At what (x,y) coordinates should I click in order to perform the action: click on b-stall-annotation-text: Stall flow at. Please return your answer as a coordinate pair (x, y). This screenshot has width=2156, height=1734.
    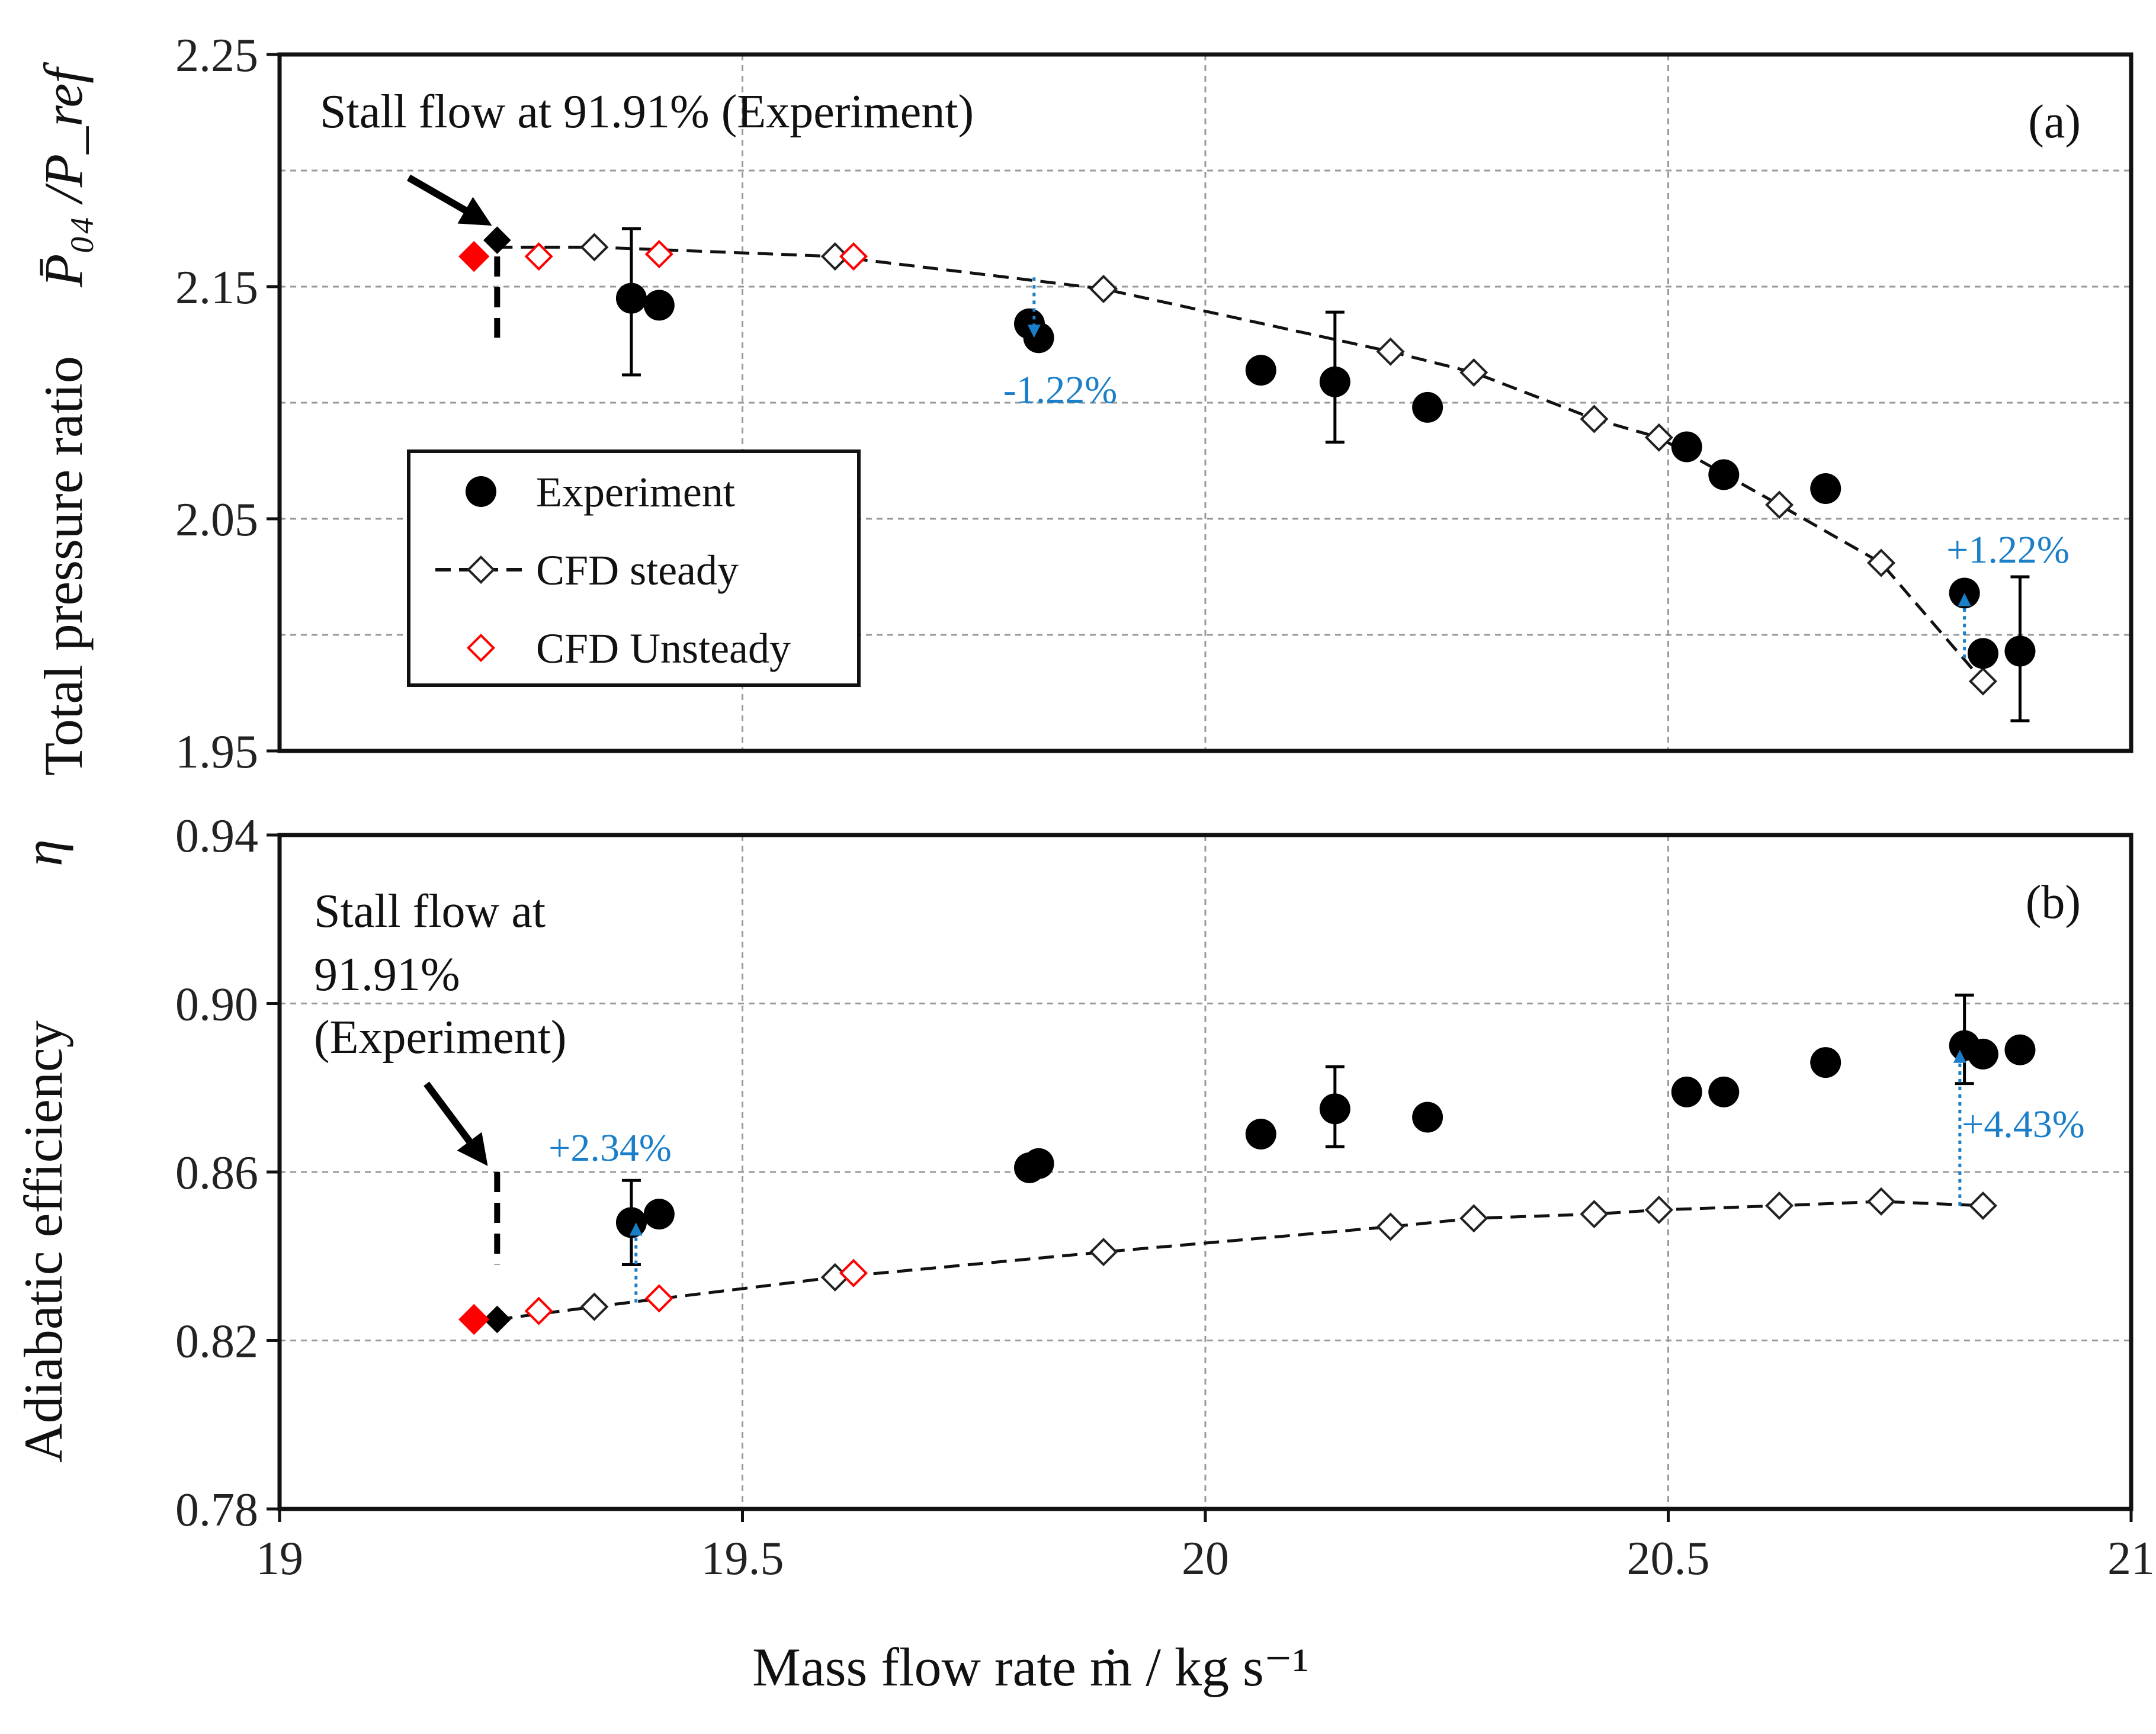
    Looking at the image, I should click on (430, 911).